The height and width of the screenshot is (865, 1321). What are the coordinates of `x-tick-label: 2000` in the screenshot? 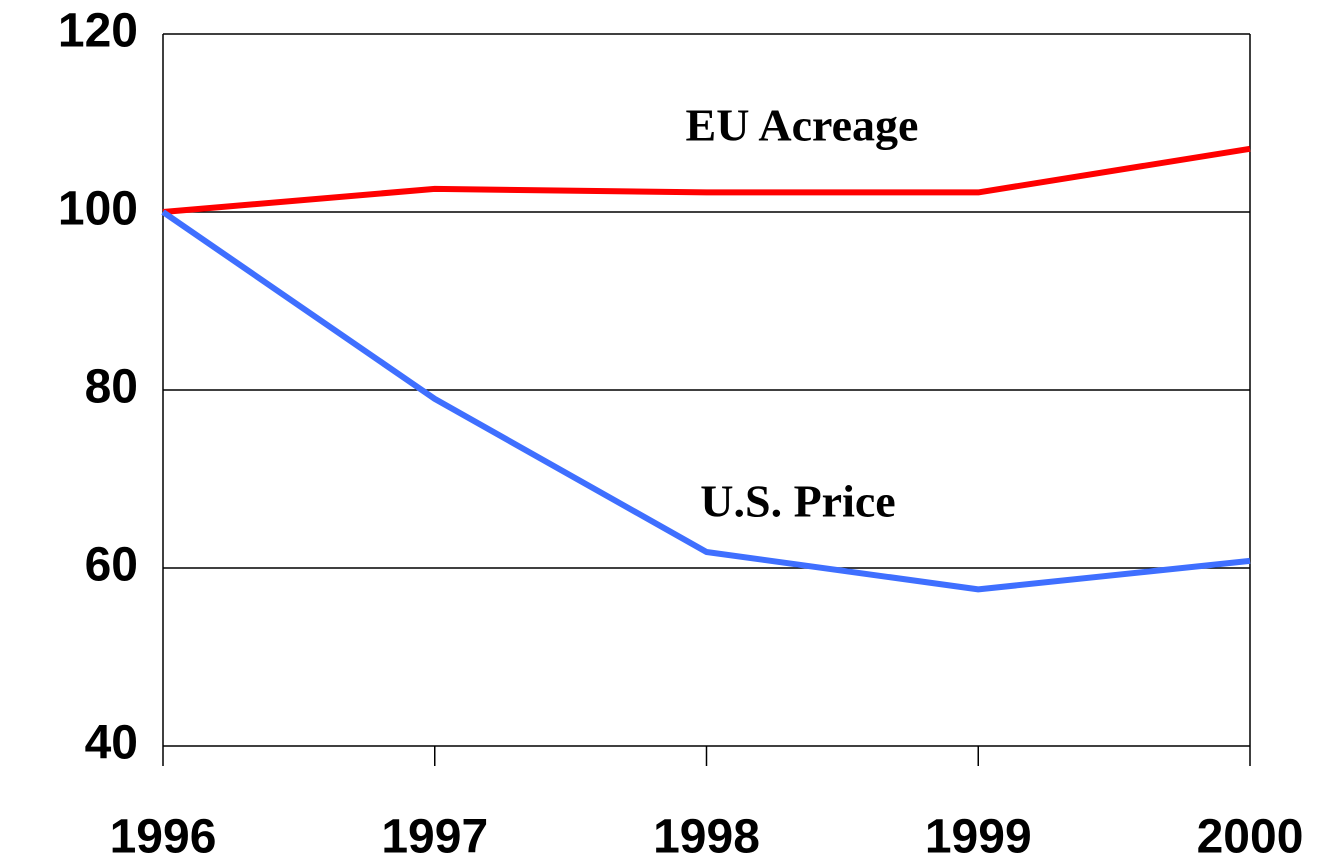 It's located at (1250, 837).